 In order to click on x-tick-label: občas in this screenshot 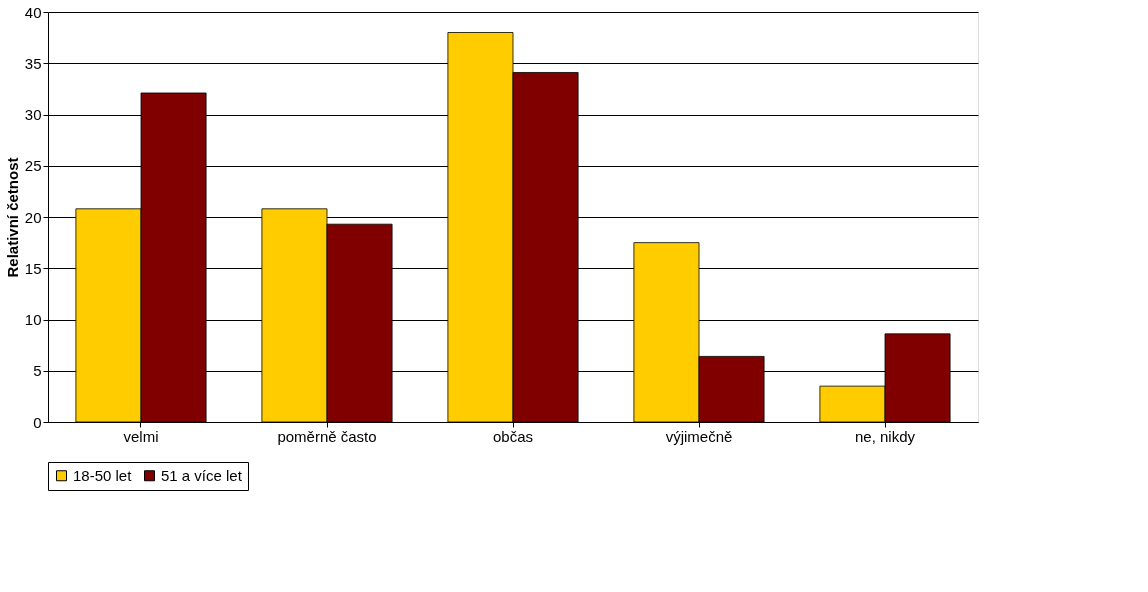, I will do `click(513, 436)`.